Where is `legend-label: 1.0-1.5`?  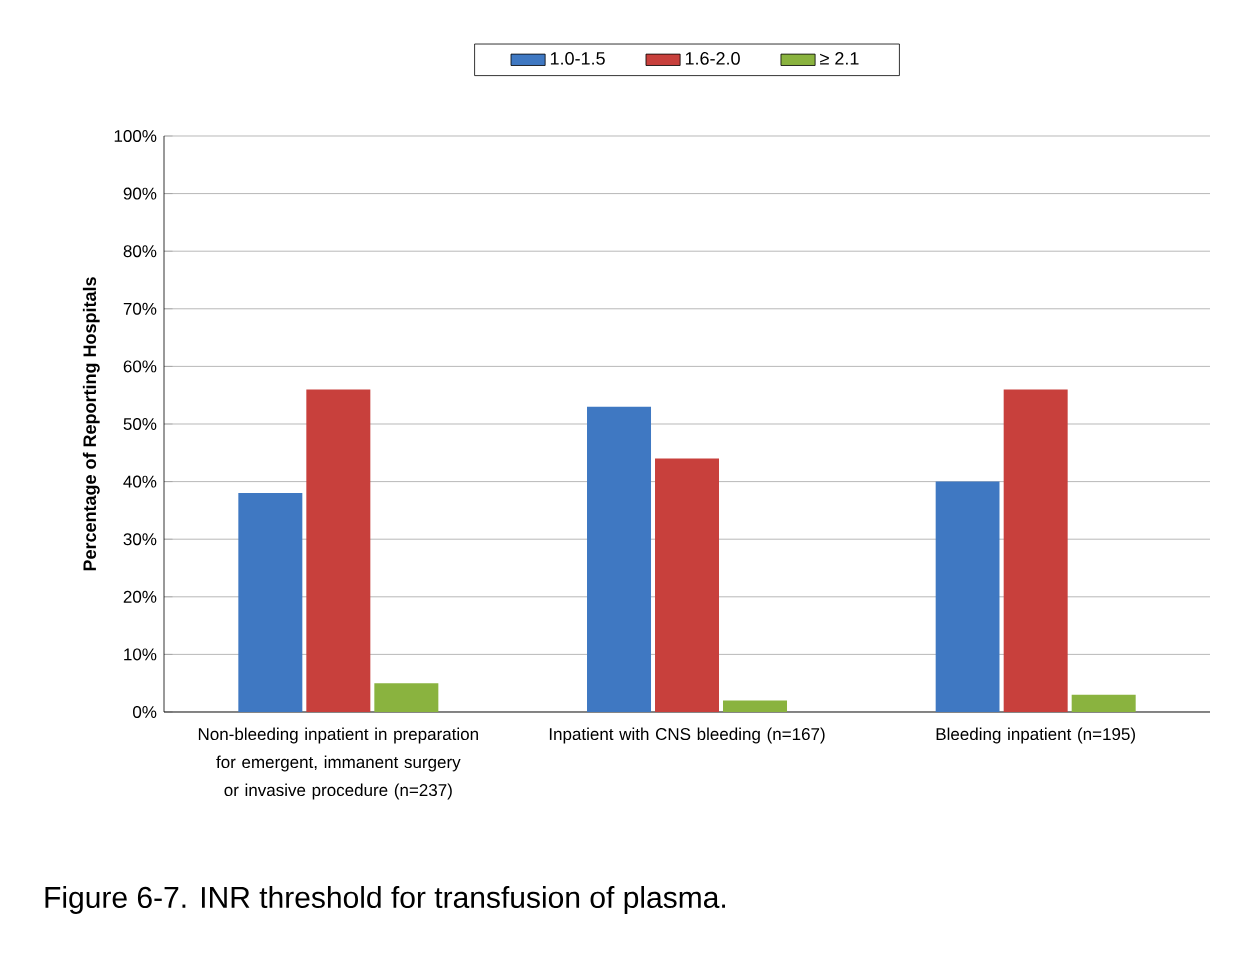 legend-label: 1.0-1.5 is located at coordinates (577, 58).